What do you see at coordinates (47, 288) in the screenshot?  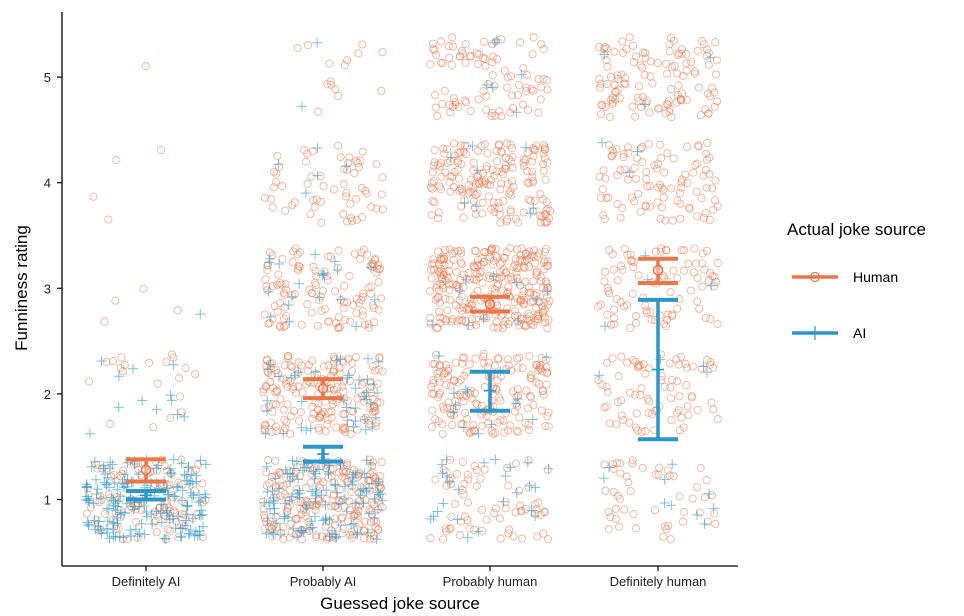 I see `y-tick-label: 3` at bounding box center [47, 288].